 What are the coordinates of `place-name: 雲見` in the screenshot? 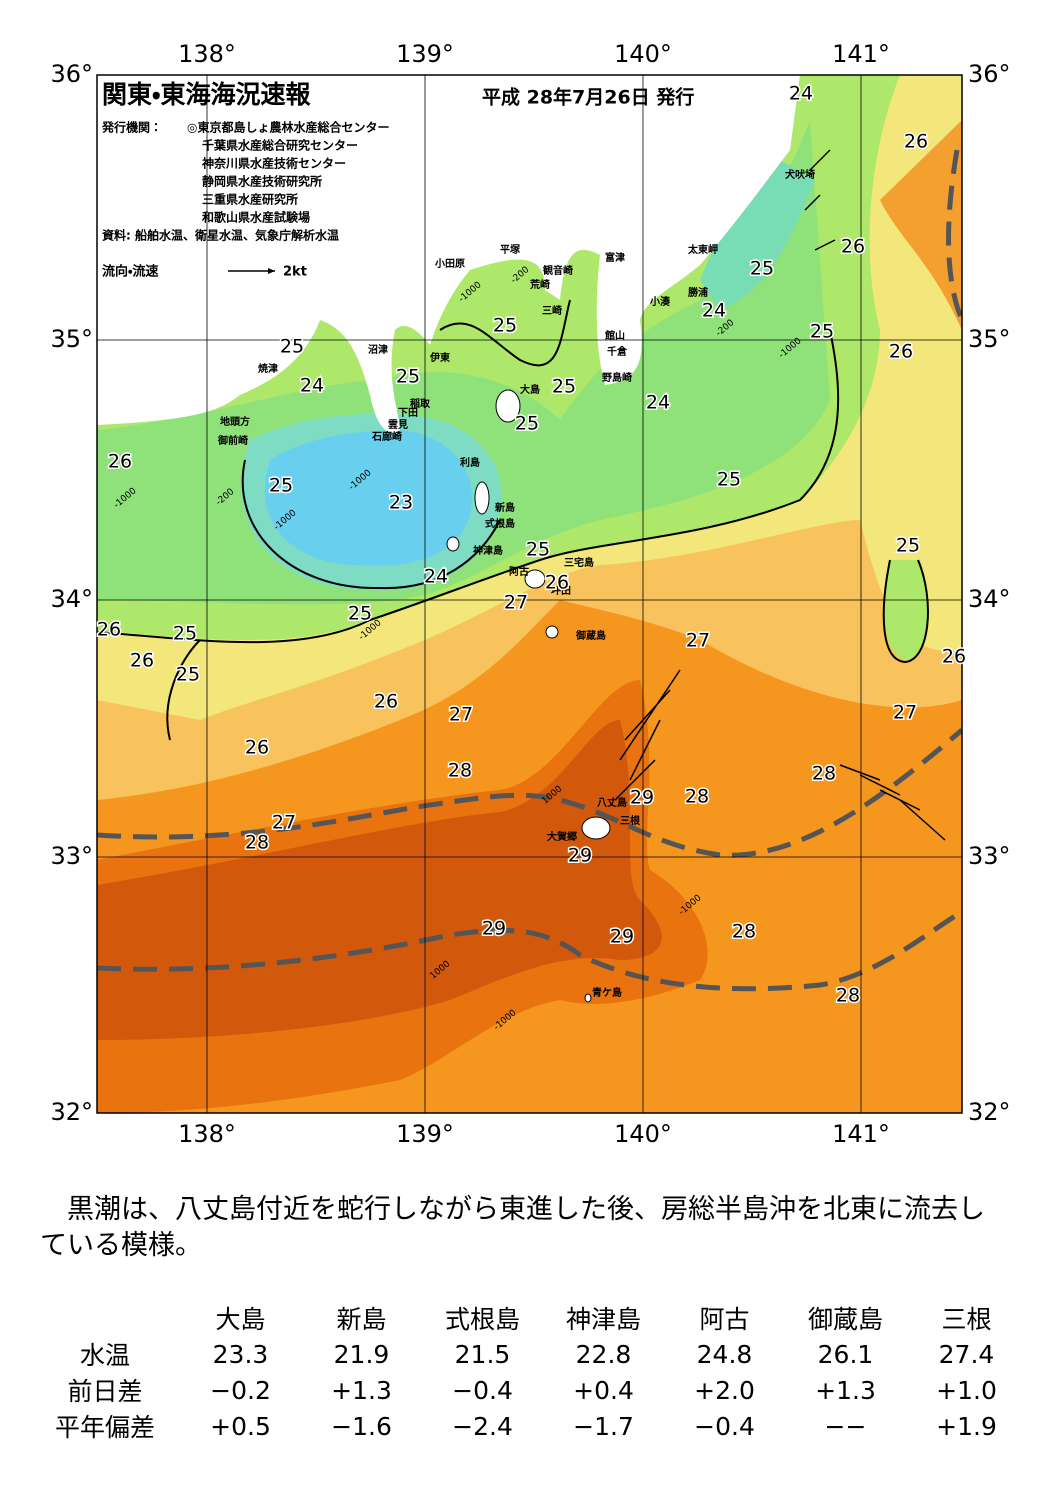 It's located at (398, 425).